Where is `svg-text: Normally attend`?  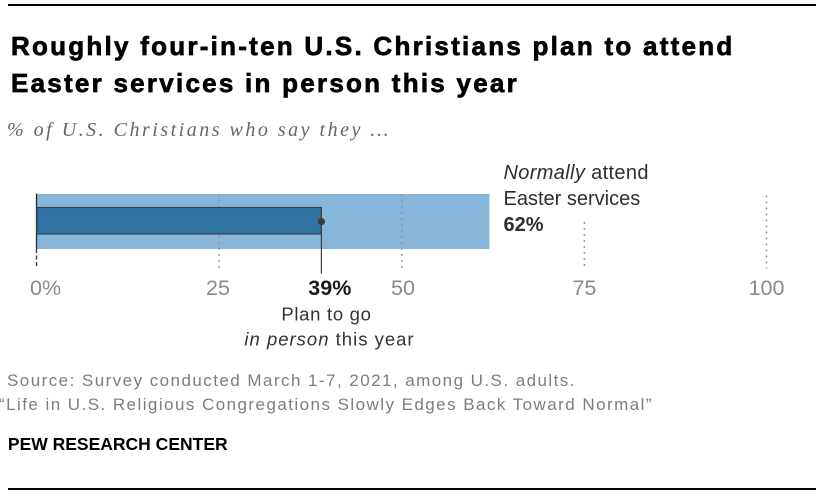
svg-text: Normally attend is located at coordinates (576, 173).